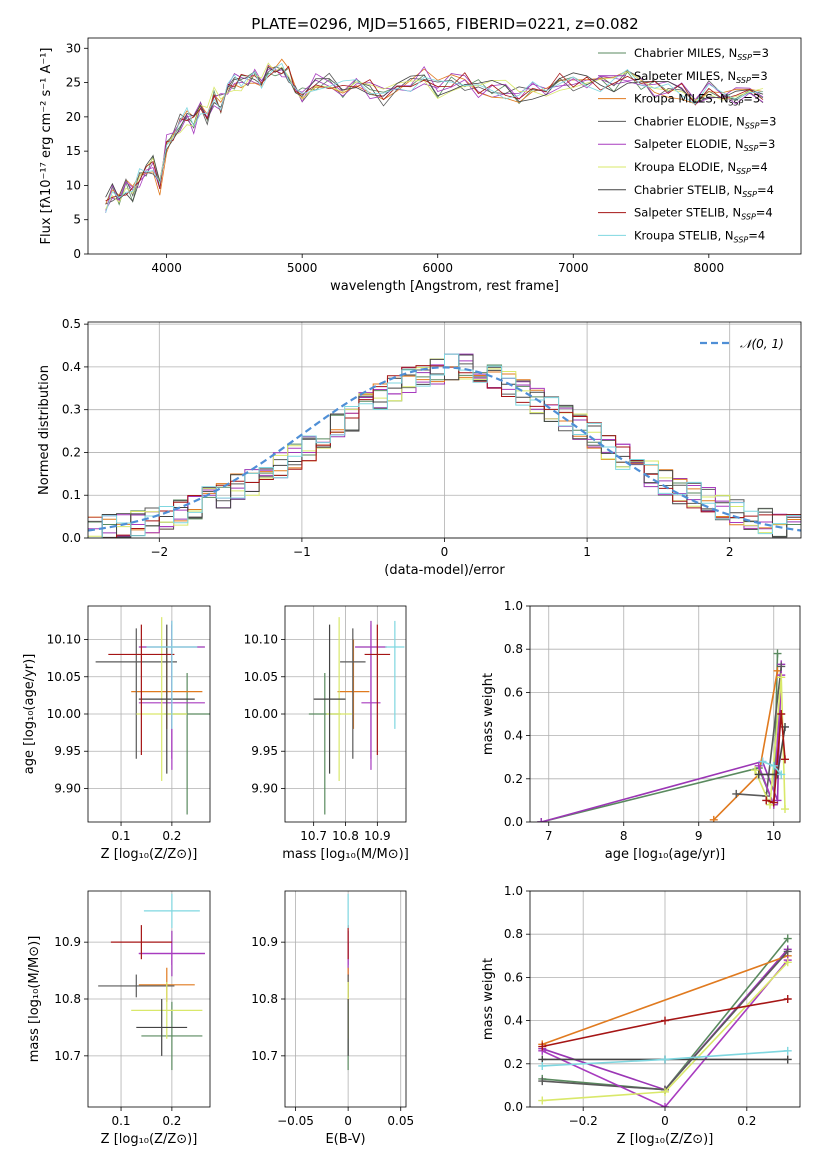 The width and height of the screenshot is (819, 1170). I want to click on y-axis-label: mass weight, so click(488, 999).